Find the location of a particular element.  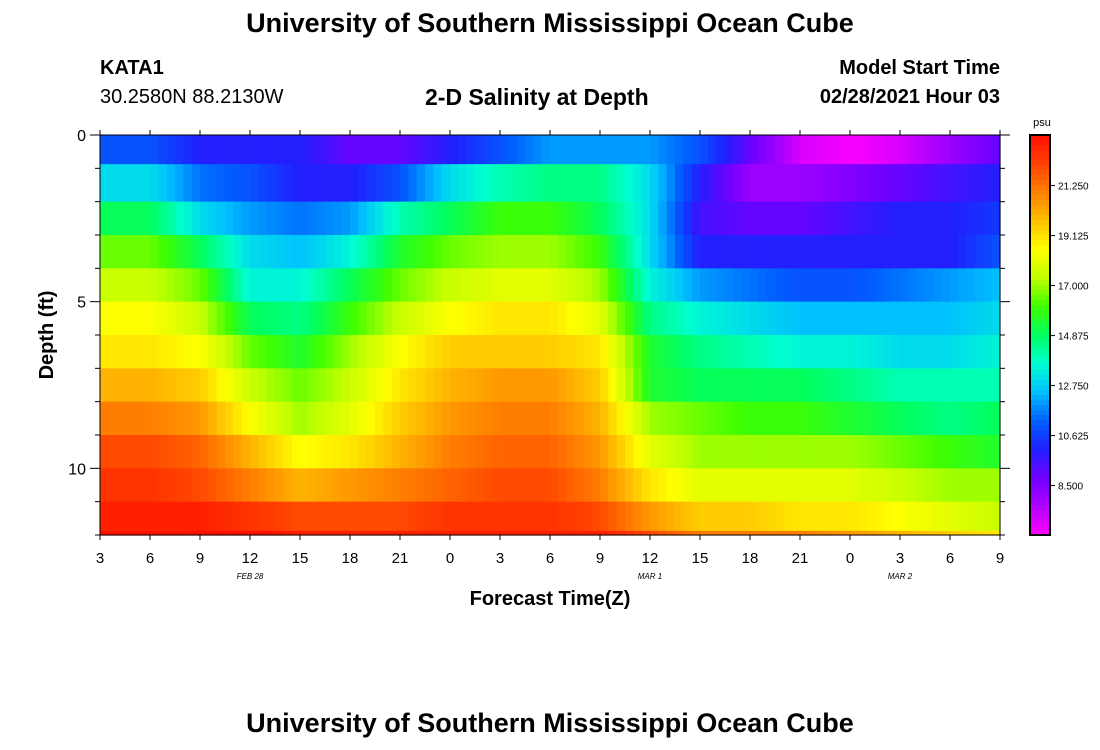

model-start-time: 02/28/2021 Hour 03 is located at coordinates (909, 97).